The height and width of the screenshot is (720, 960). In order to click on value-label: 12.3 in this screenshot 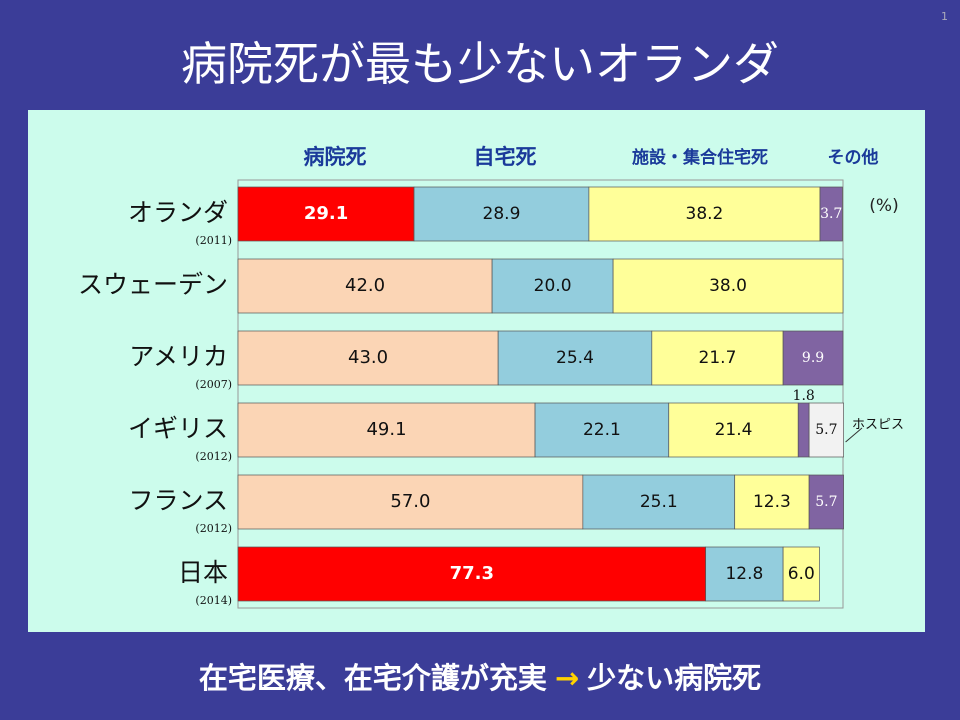, I will do `click(772, 502)`.